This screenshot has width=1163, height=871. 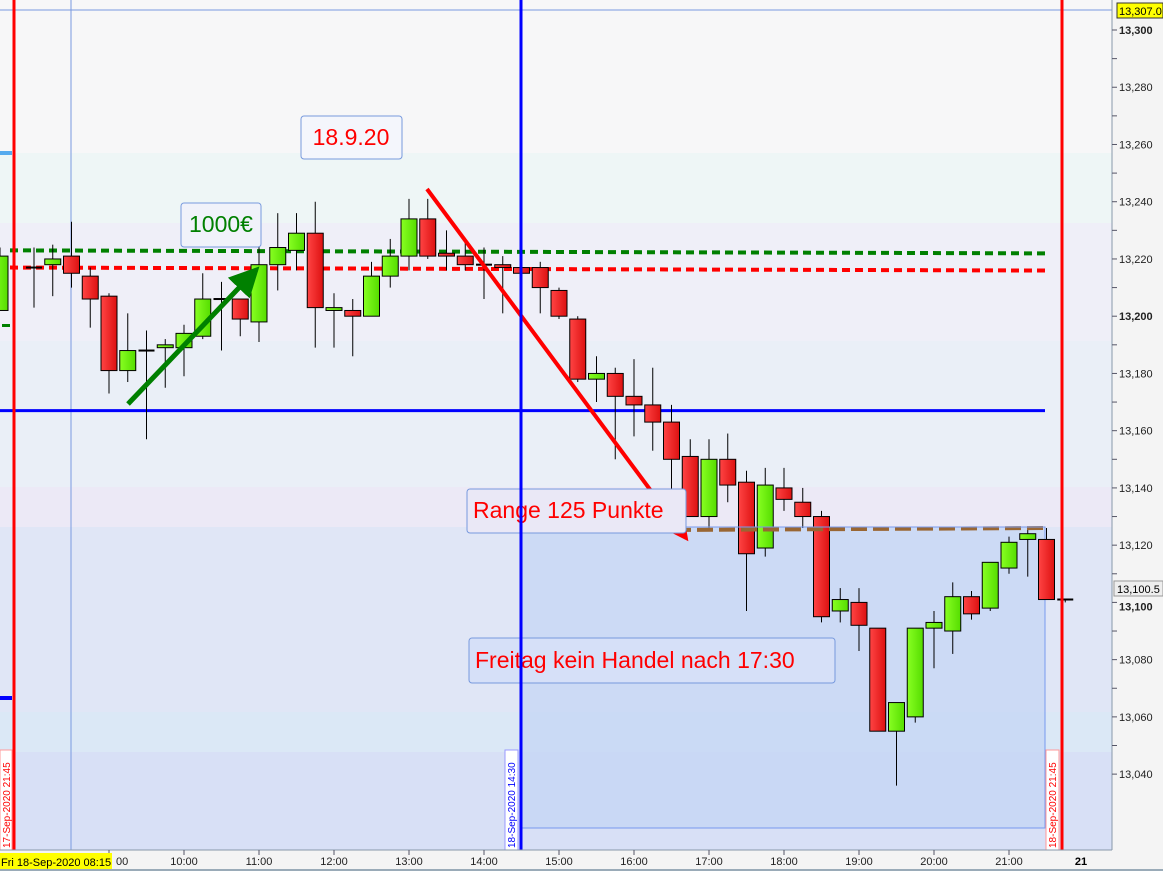 I want to click on annotation-friday: Freitag kein Handel nach 17:30, so click(x=652, y=660).